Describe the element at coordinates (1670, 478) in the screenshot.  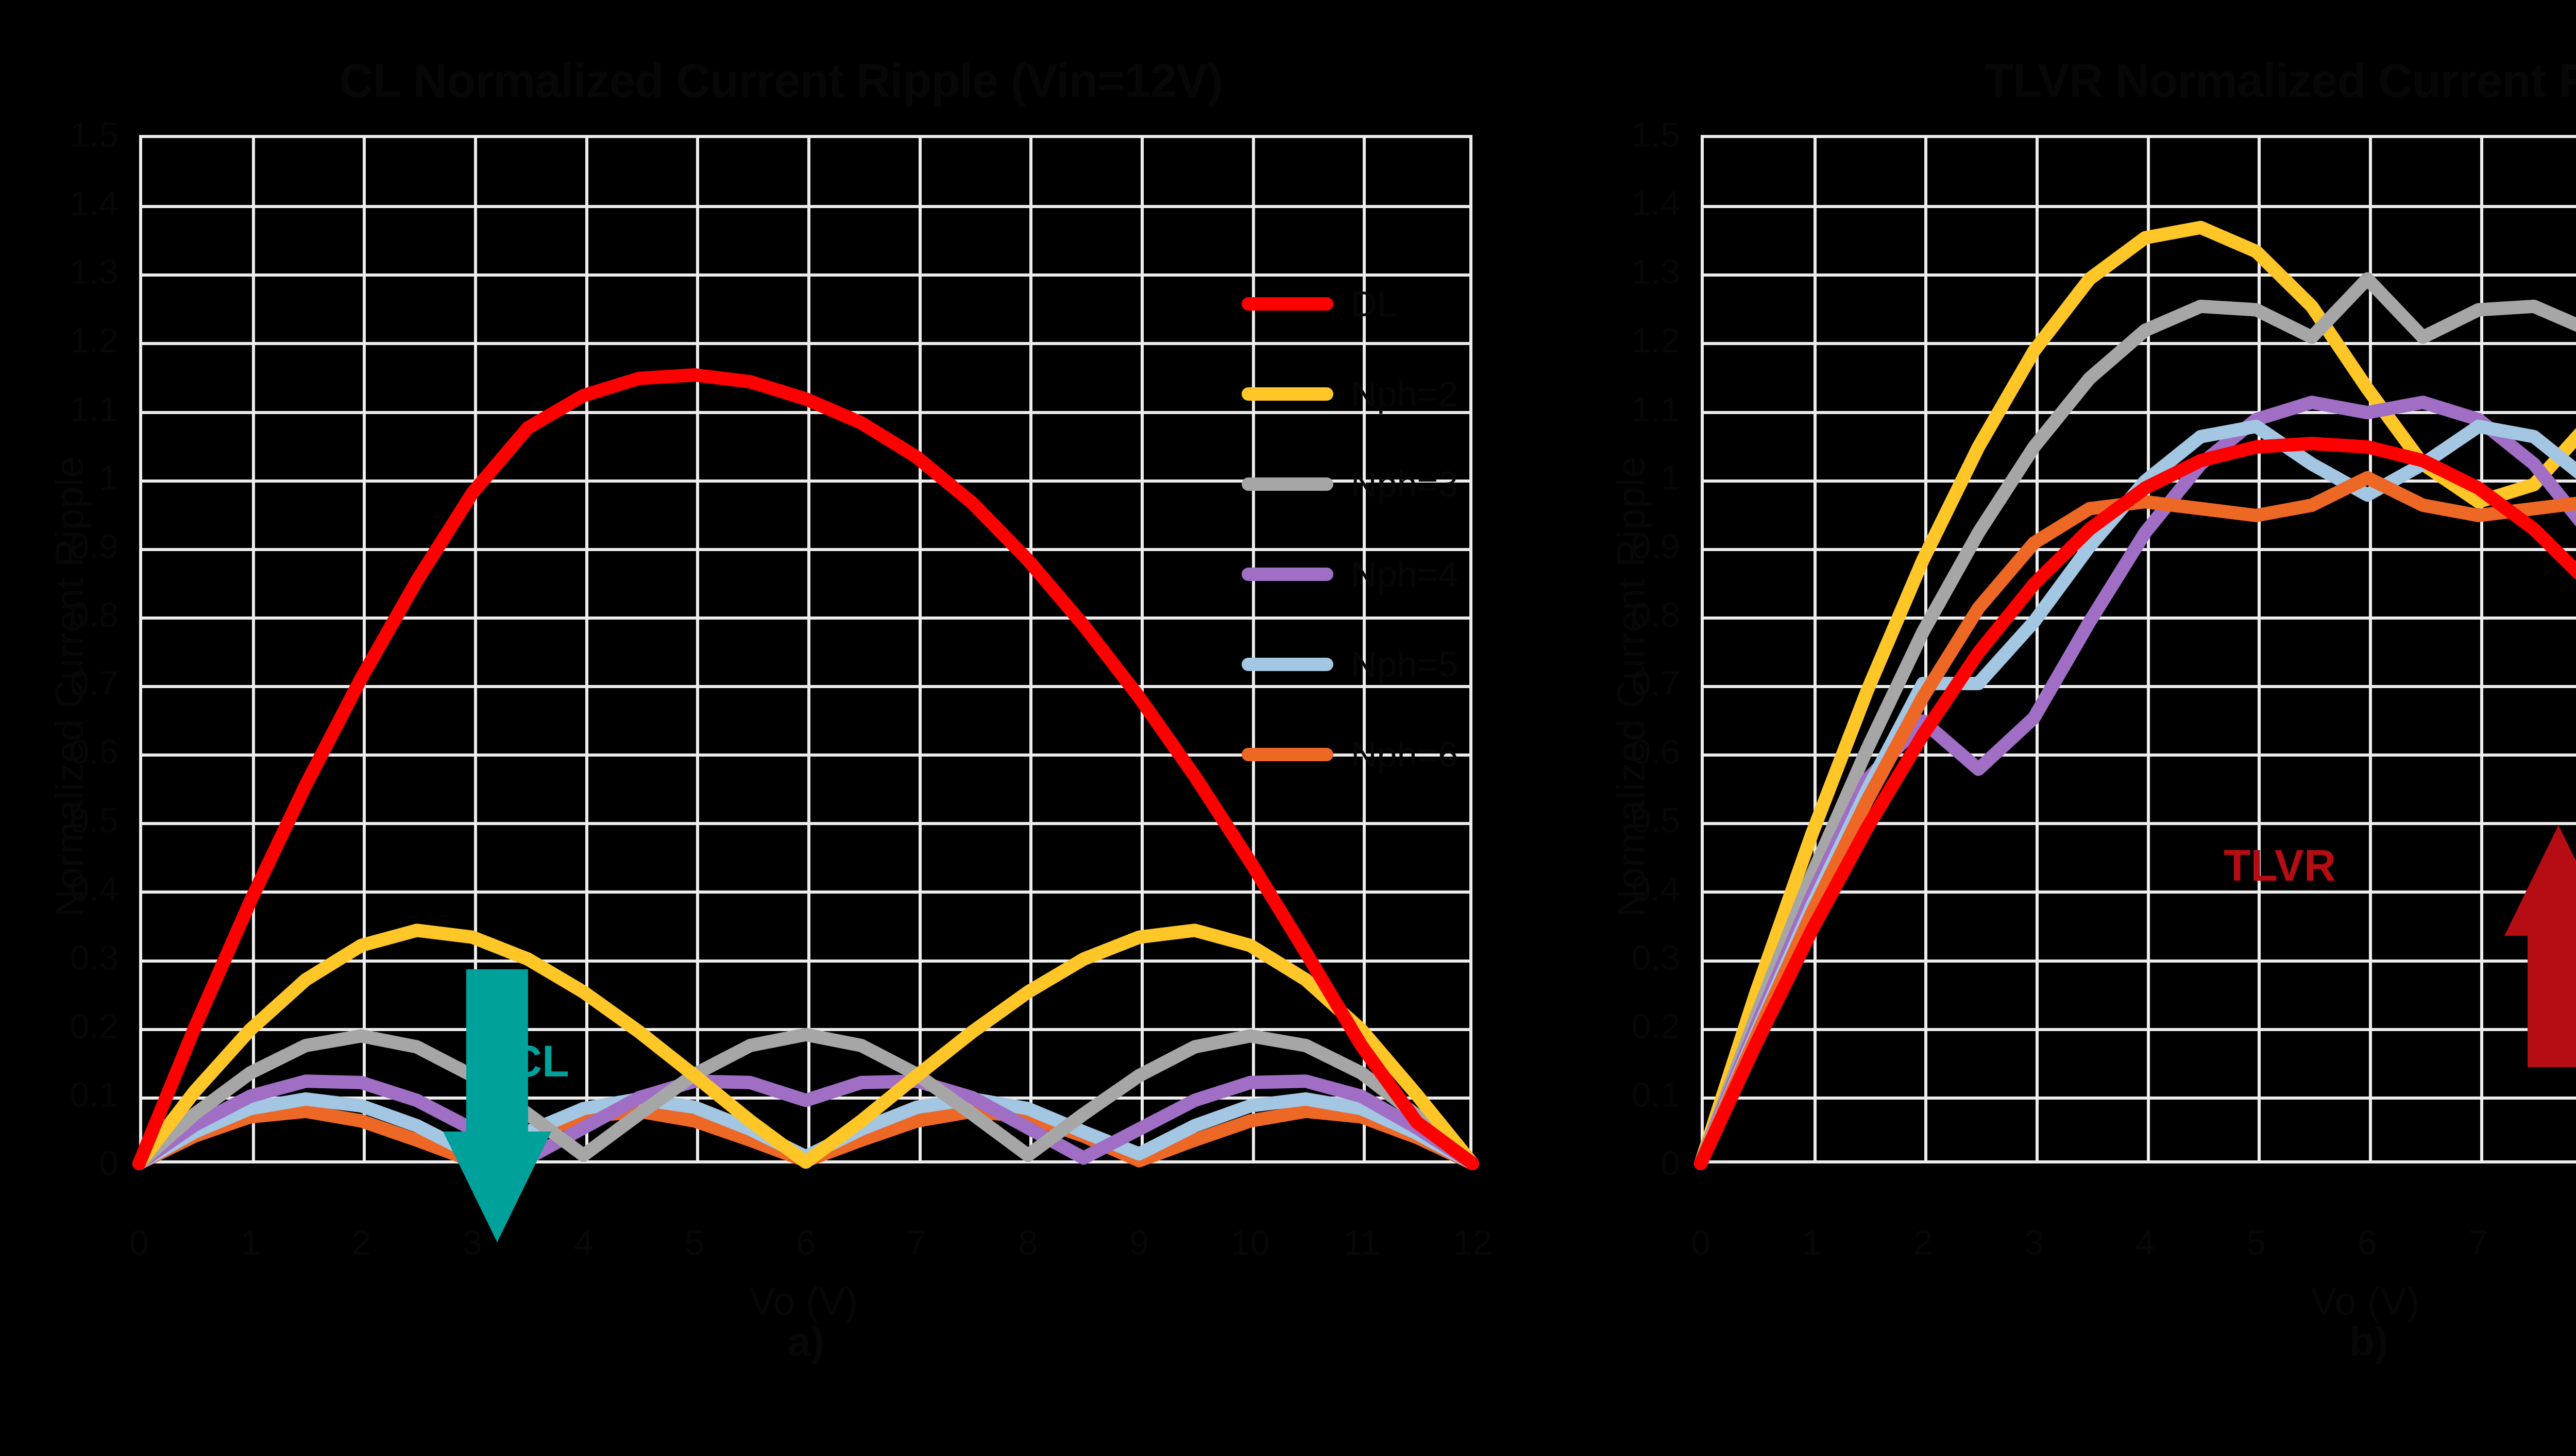
I see `y-axis-tick-label: 1` at that location.